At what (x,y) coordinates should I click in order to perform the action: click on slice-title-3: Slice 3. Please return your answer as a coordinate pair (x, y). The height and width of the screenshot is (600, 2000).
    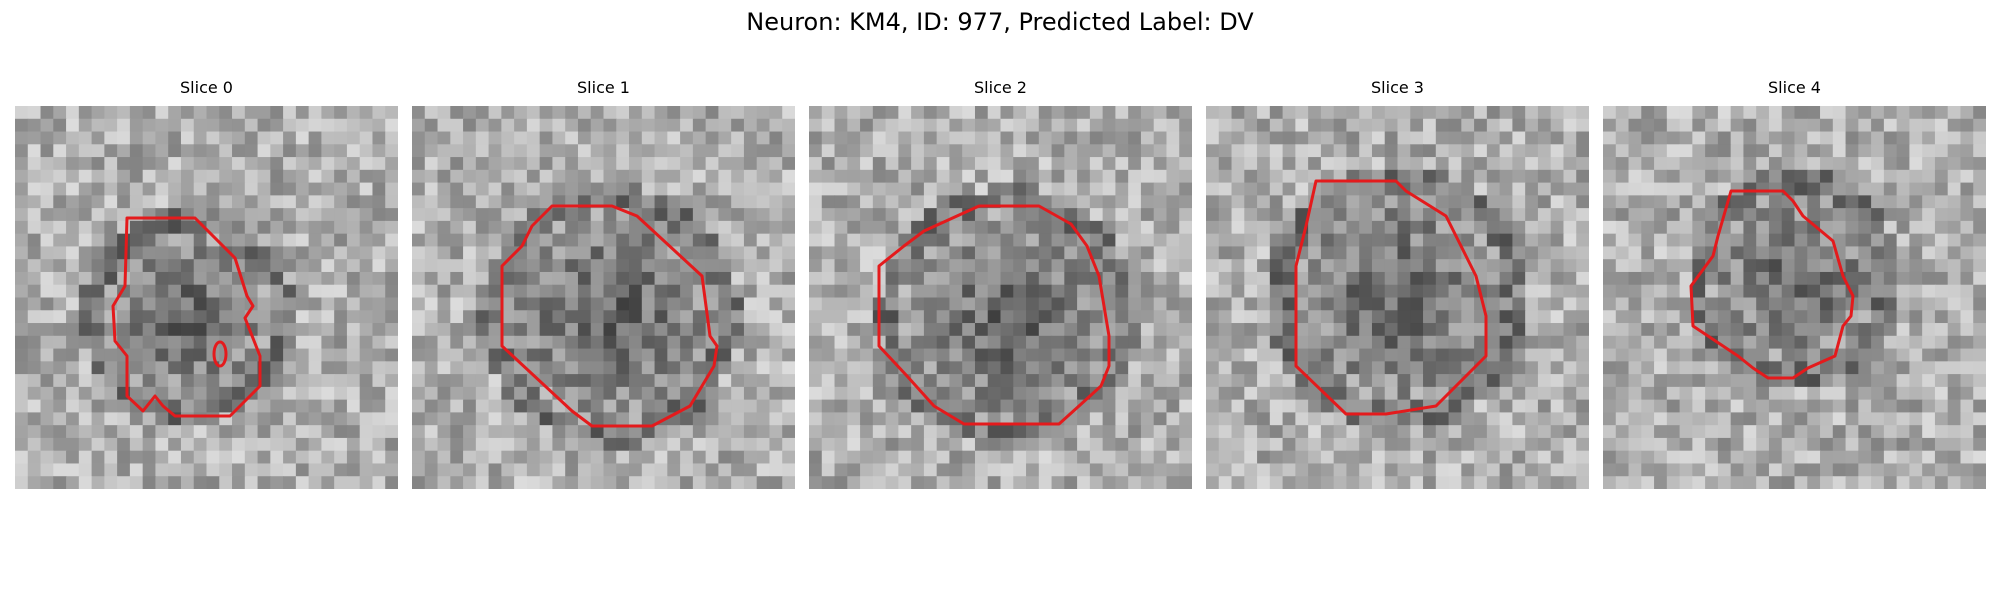
    Looking at the image, I should click on (1397, 87).